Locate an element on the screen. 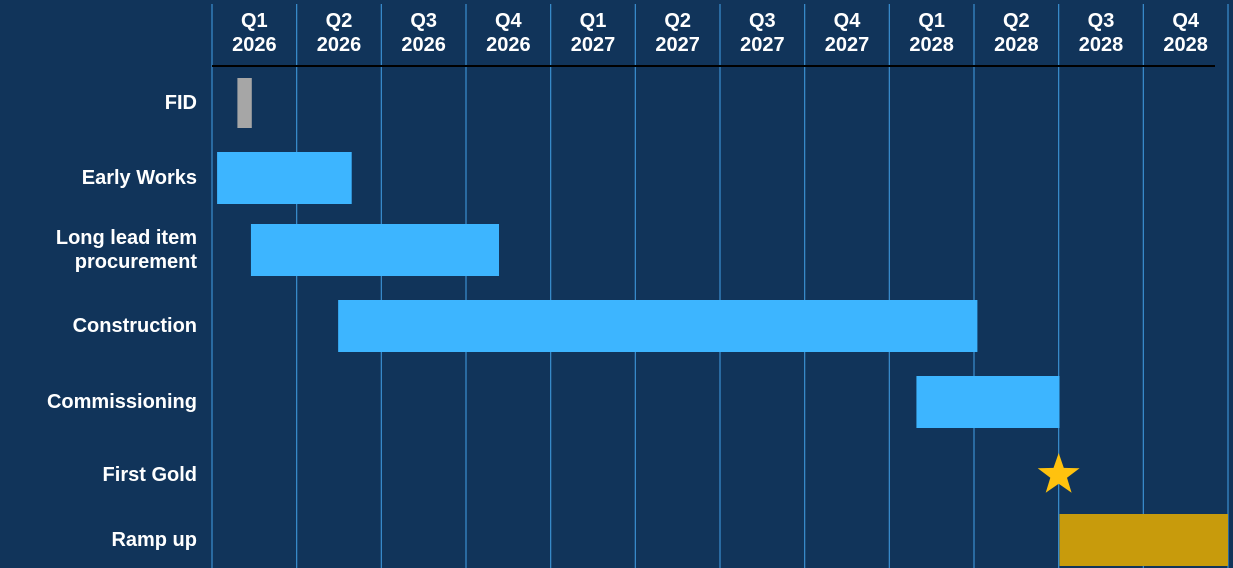 Image resolution: width=1233 pixels, height=568 pixels. x-tick-label: Q3 2028 is located at coordinates (1101, 33).